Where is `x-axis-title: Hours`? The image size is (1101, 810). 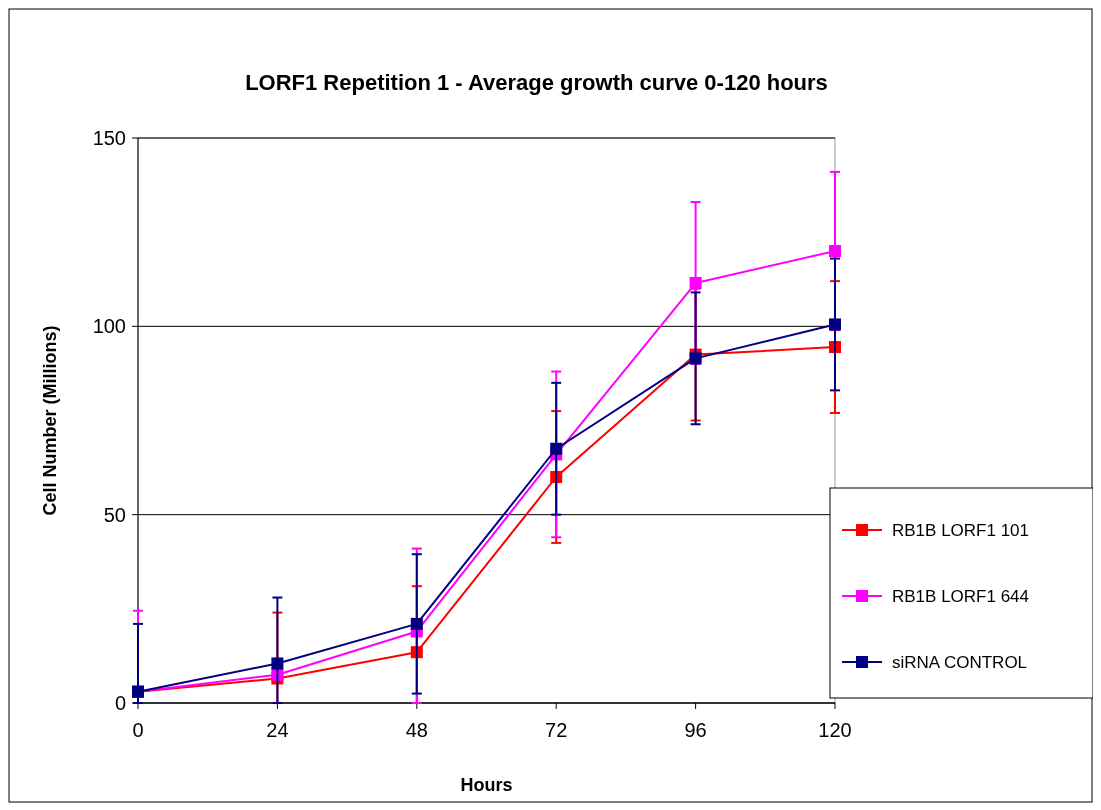 x-axis-title: Hours is located at coordinates (486, 785).